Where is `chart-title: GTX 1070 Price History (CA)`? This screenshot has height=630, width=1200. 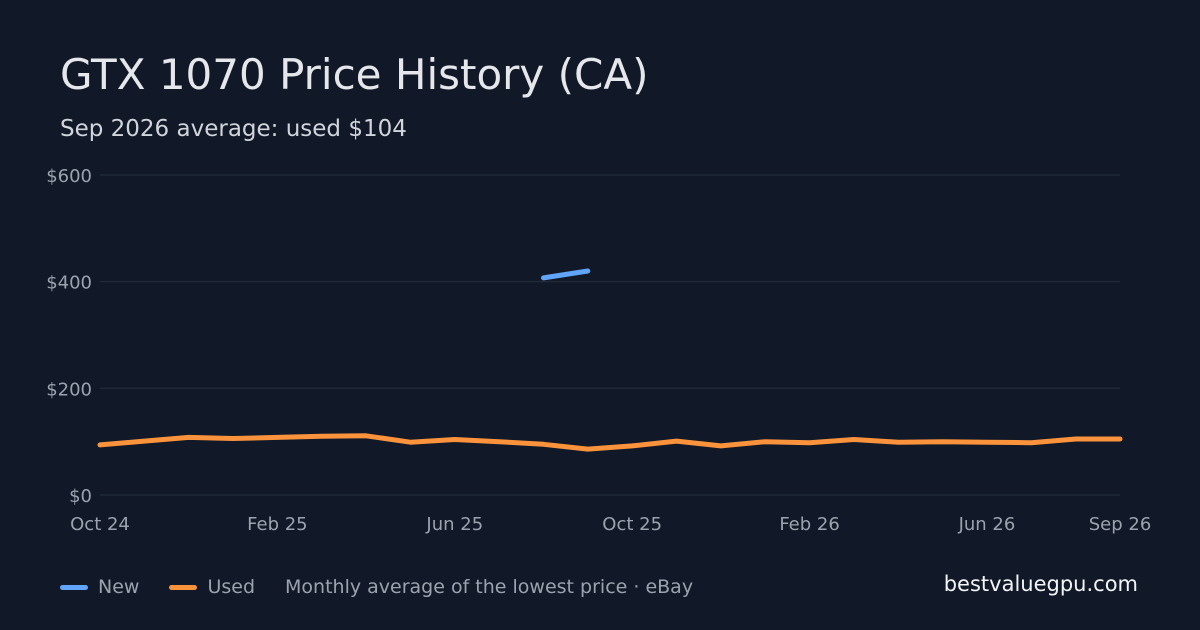
chart-title: GTX 1070 Price History (CA) is located at coordinates (354, 74).